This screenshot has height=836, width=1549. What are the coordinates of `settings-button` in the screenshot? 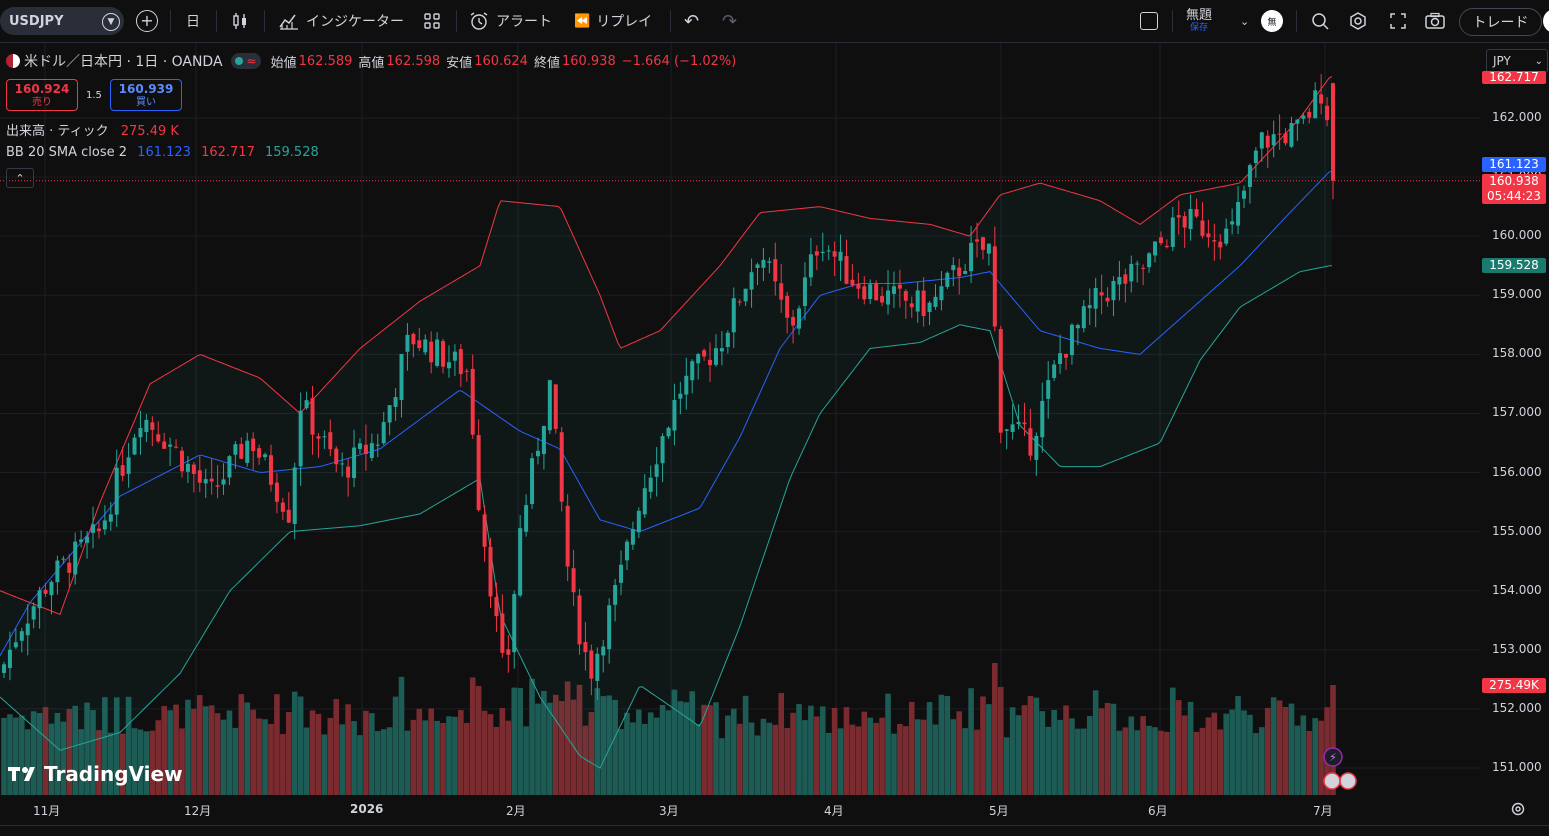 It's located at (1358, 21).